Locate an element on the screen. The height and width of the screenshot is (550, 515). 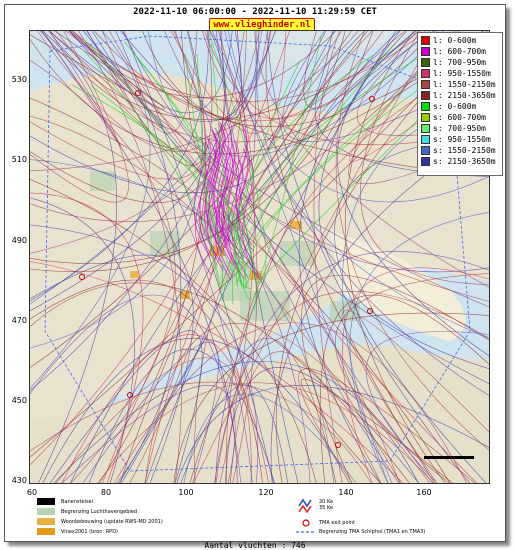
scale-bar is located at coordinates (449, 457).